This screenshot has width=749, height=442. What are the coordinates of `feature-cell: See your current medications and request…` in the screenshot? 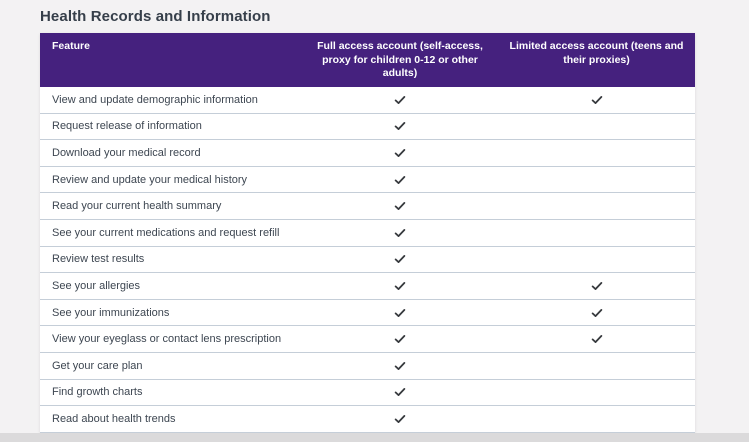 It's located at (171, 233).